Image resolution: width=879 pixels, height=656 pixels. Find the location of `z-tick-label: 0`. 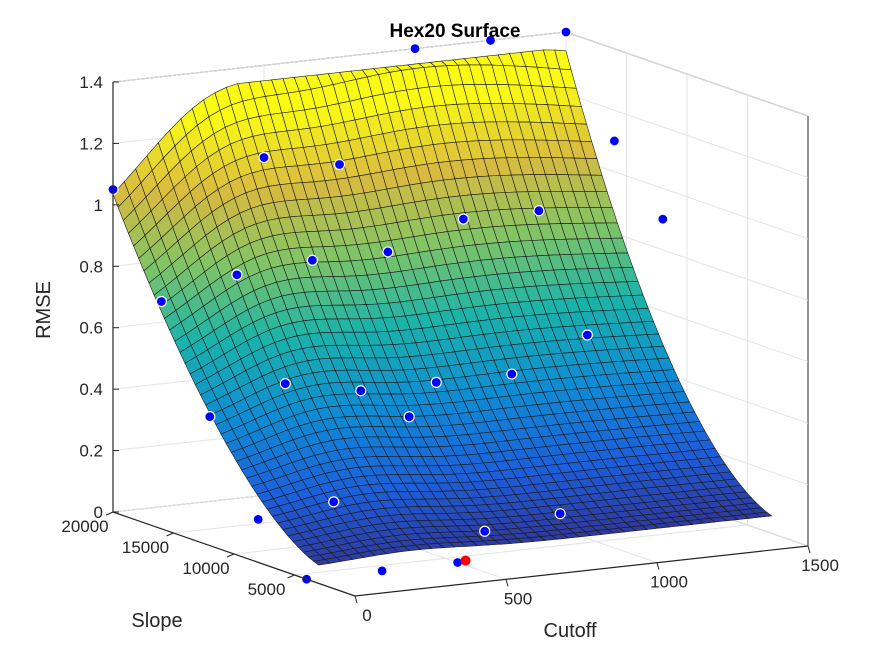

z-tick-label: 0 is located at coordinates (98, 512).